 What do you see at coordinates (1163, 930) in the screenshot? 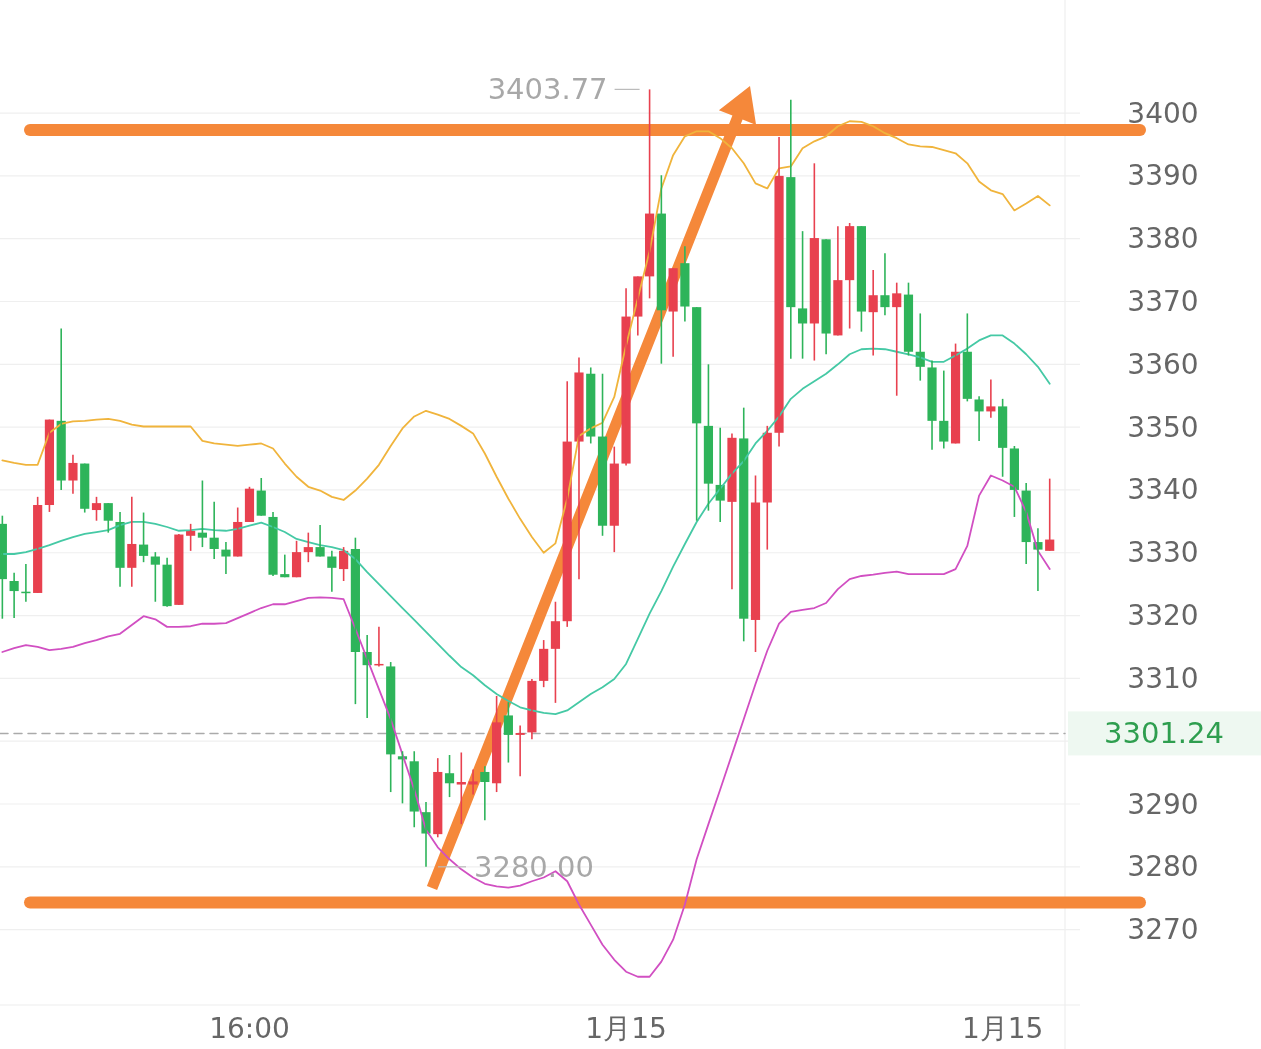
I see `y-tick-label: 3270` at bounding box center [1163, 930].